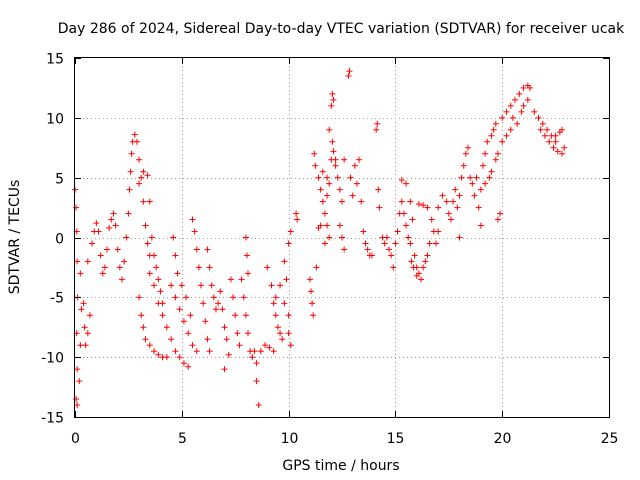  What do you see at coordinates (59, 180) in the screenshot?
I see `y-tick-label: 5` at bounding box center [59, 180].